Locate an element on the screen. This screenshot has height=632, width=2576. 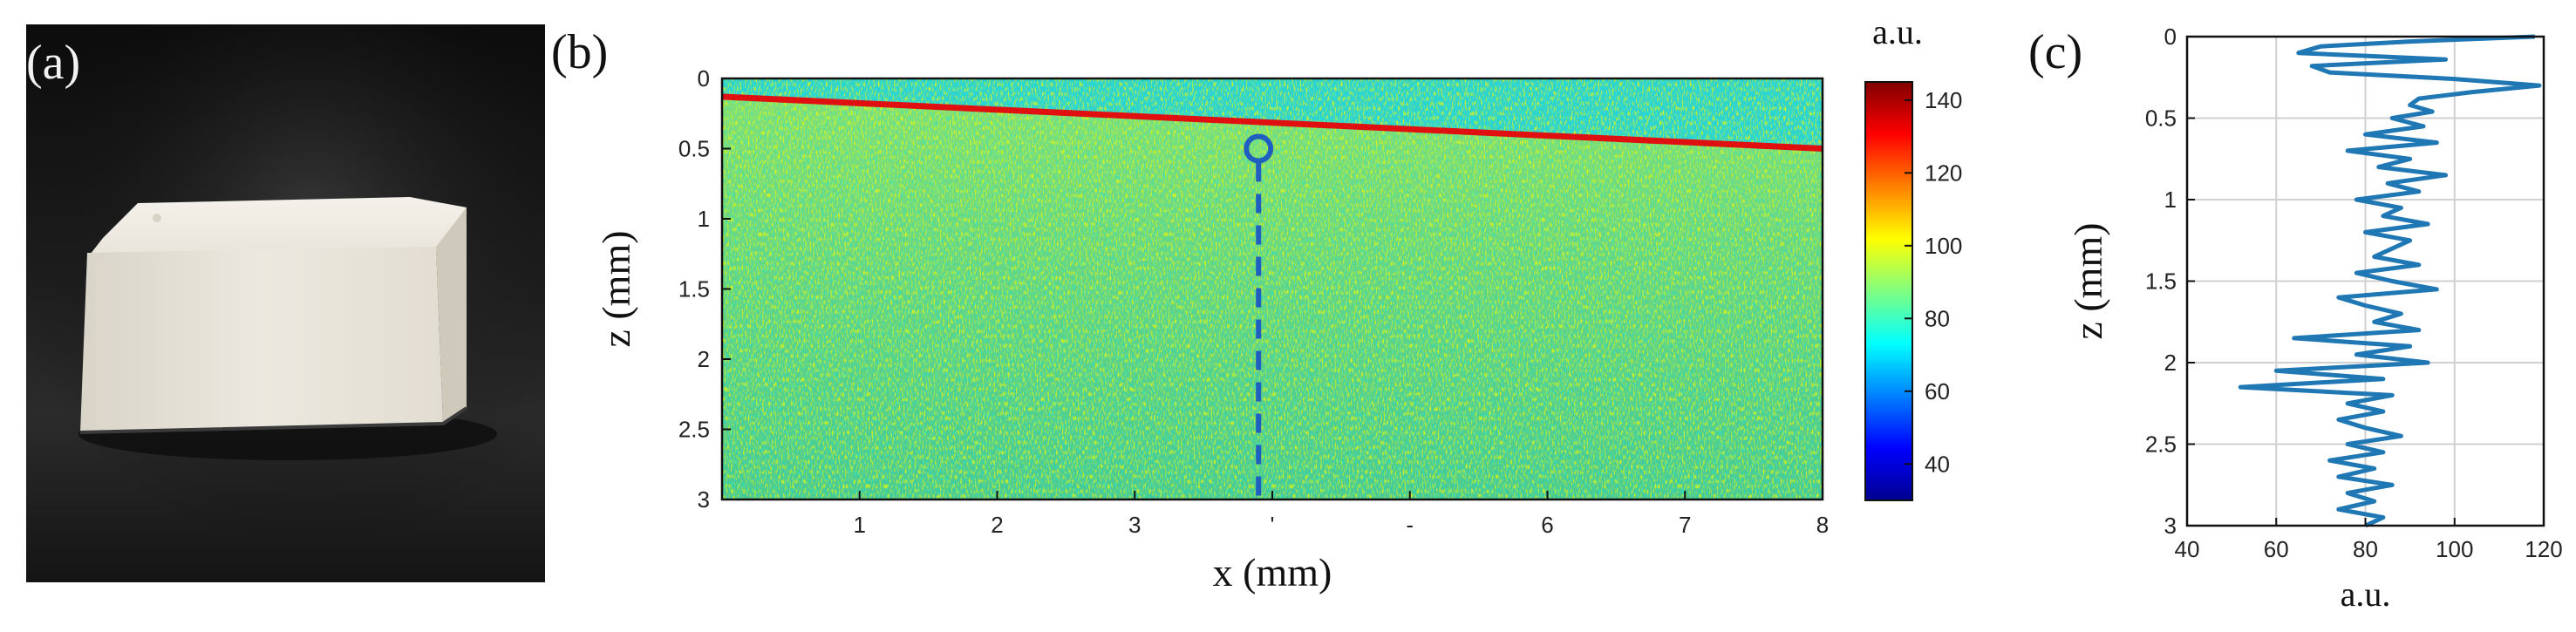
heatmap-x-tick-label: 1 is located at coordinates (860, 525).